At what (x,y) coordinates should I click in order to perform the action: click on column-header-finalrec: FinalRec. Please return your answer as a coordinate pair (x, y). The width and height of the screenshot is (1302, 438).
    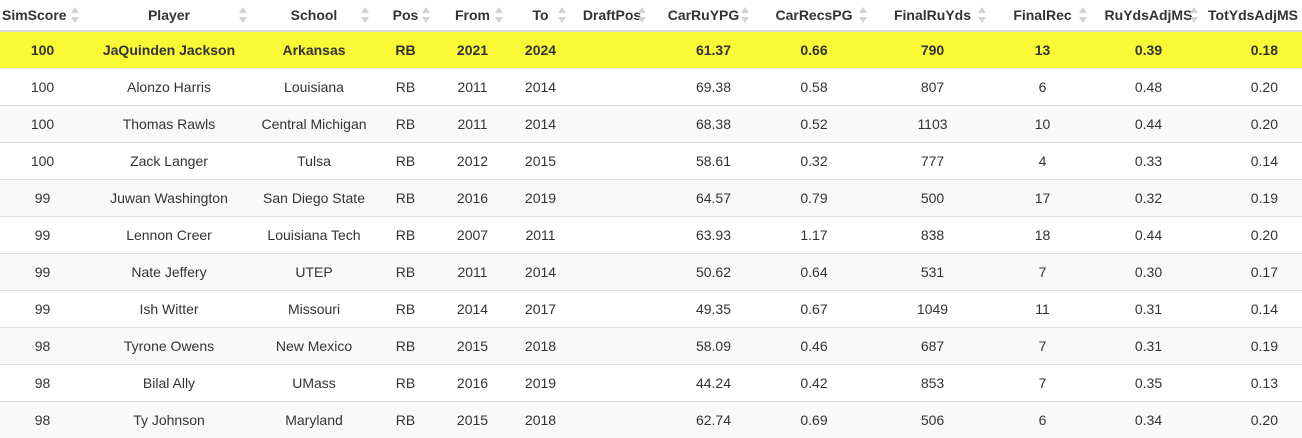
    Looking at the image, I should click on (1042, 15).